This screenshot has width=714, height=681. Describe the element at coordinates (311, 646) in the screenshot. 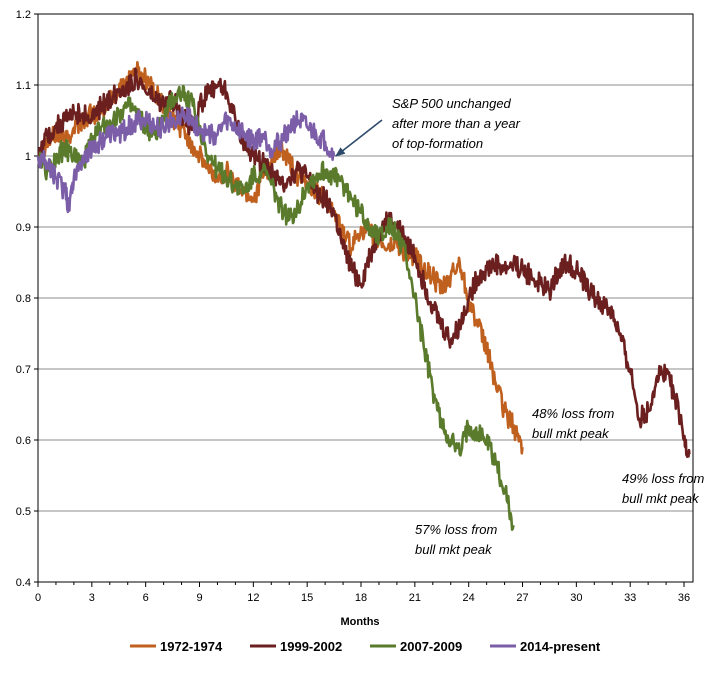

I see `legend-label-1999-2002: 1999-2002` at that location.